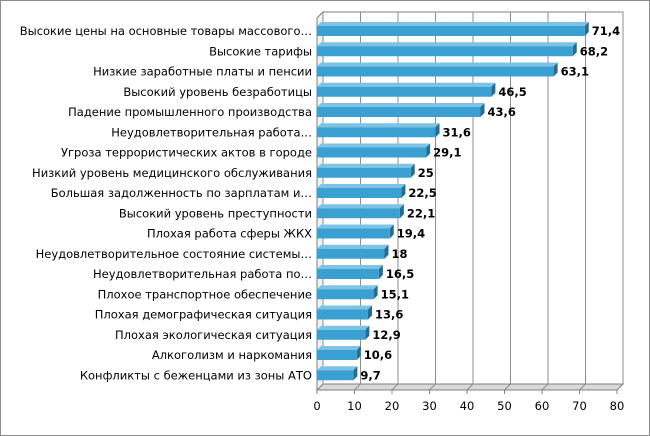  Describe the element at coordinates (190, 112) in the screenshot. I see `category-label: Падение промышленного производства` at that location.